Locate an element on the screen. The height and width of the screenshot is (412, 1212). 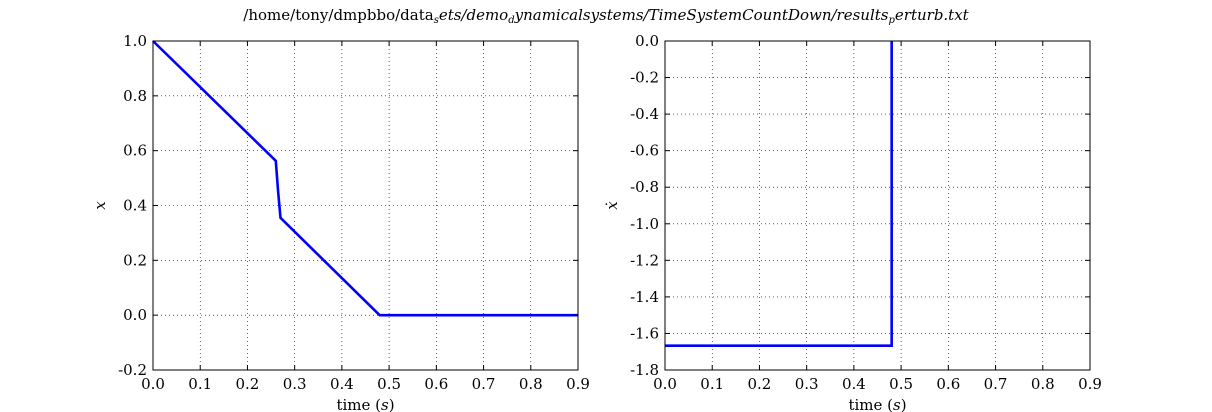
title-subscript-1: s is located at coordinates (436, 20).